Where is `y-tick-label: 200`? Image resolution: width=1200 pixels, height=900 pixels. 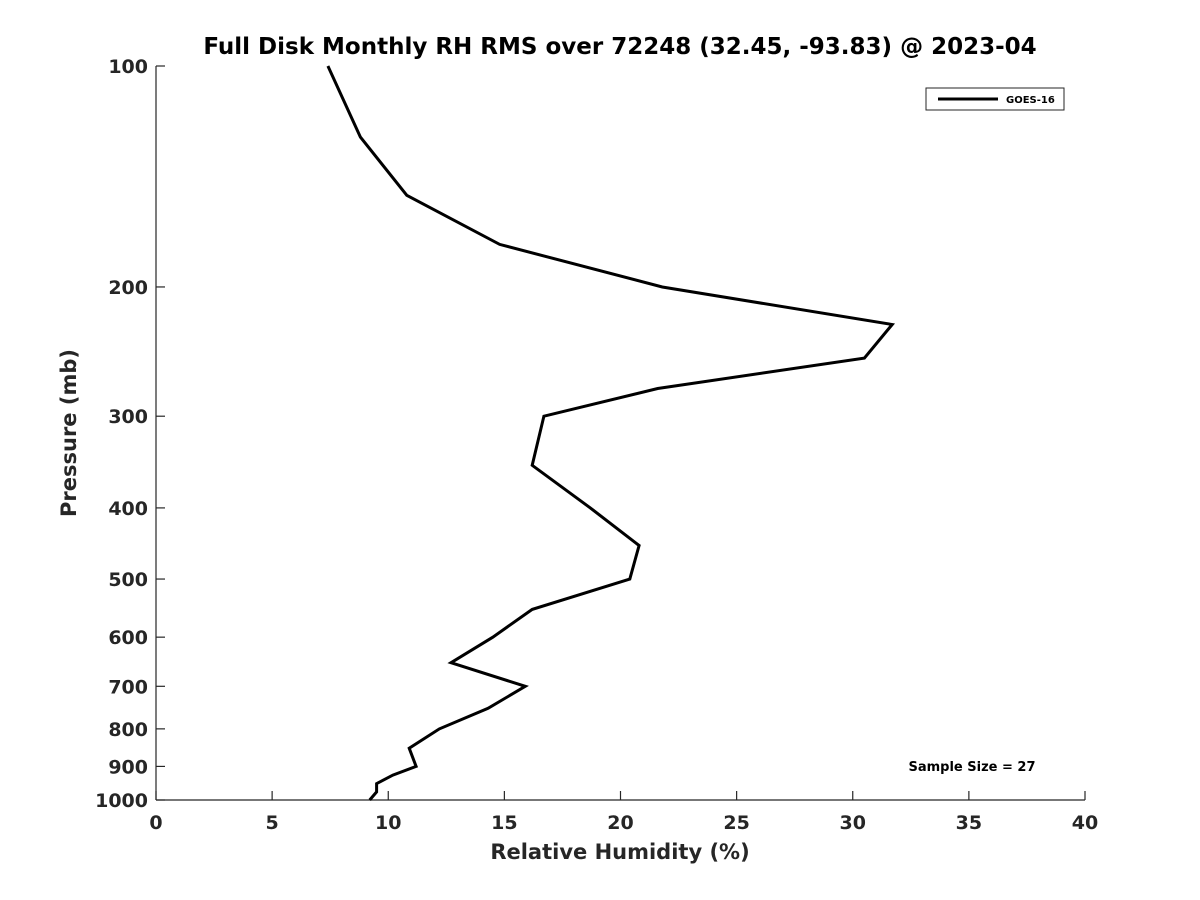
y-tick-label: 200 is located at coordinates (128, 288).